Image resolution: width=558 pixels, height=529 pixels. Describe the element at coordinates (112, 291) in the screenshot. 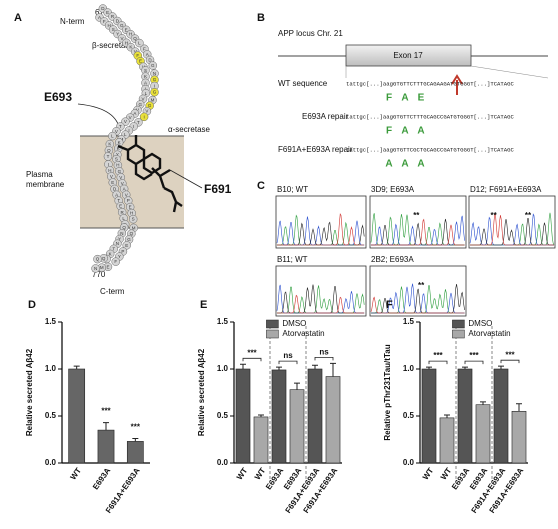

I see `c-term: C-term` at that location.